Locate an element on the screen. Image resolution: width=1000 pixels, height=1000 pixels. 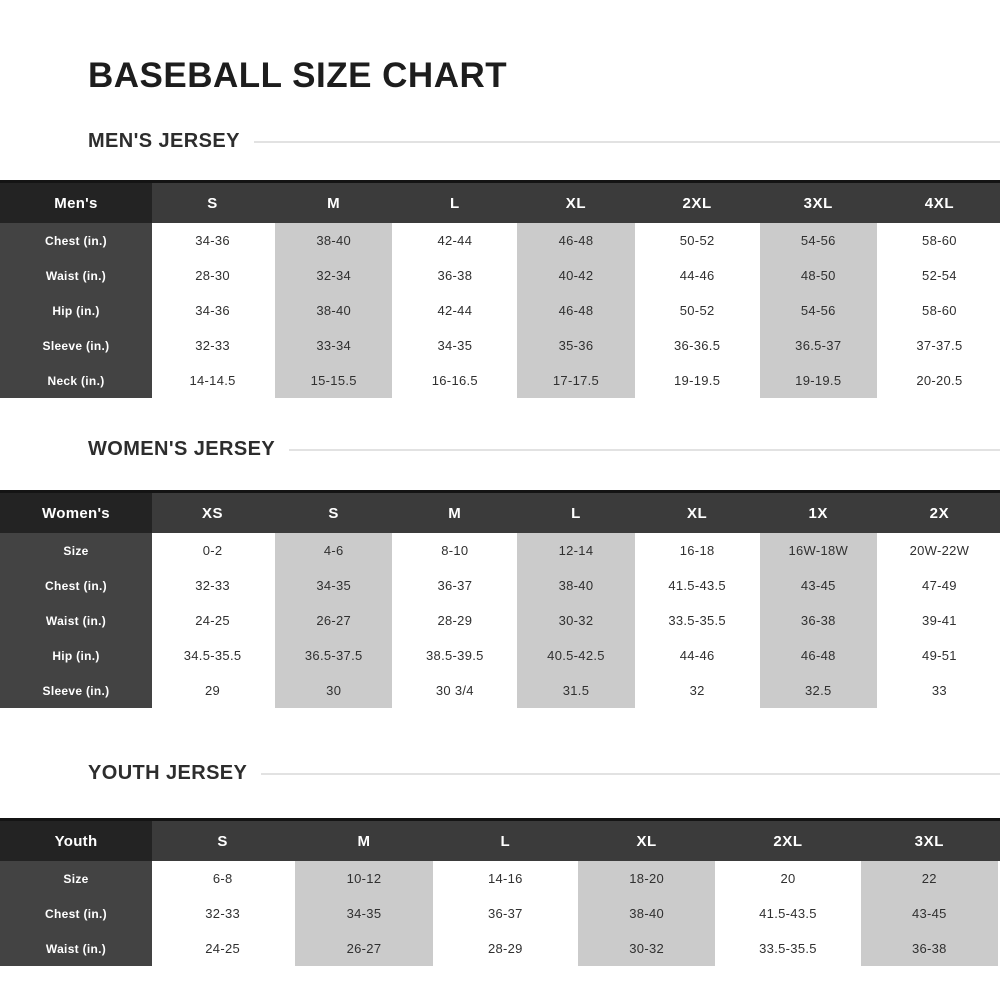
size-value-cell: 54-56 is located at coordinates (818, 310).